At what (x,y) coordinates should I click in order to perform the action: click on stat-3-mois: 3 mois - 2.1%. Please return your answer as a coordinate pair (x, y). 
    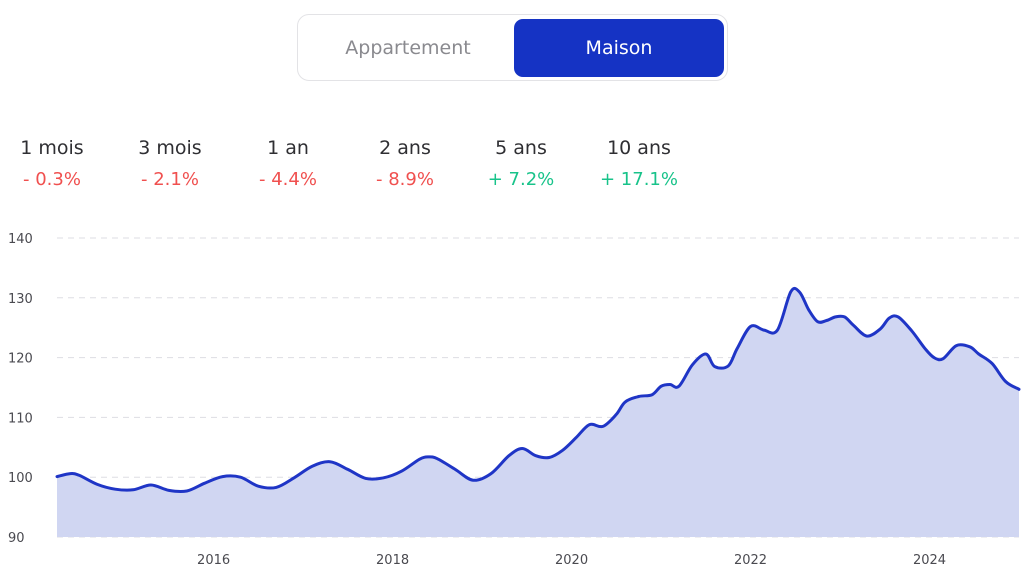
    Looking at the image, I should click on (170, 164).